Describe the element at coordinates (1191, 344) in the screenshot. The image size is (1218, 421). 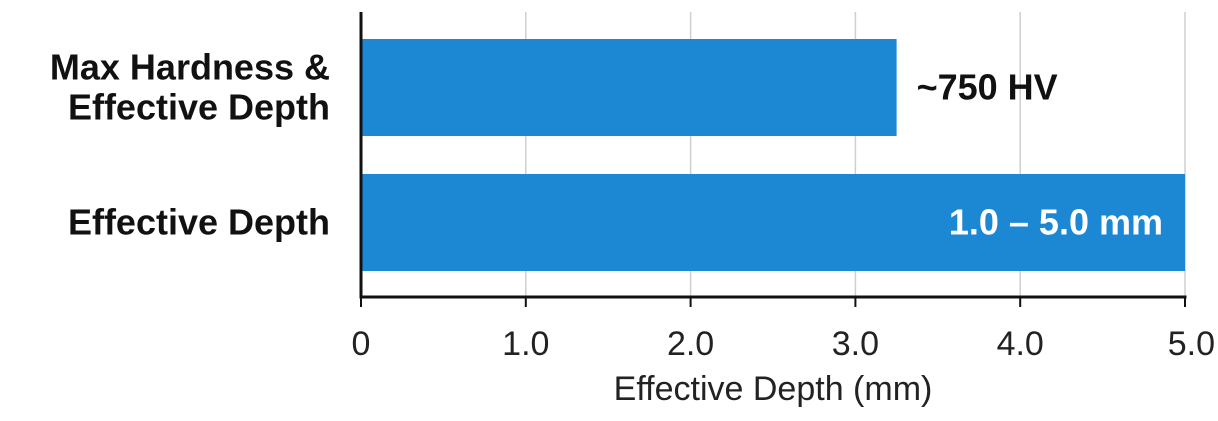
I see `x-tick-label-5: 5.0` at that location.